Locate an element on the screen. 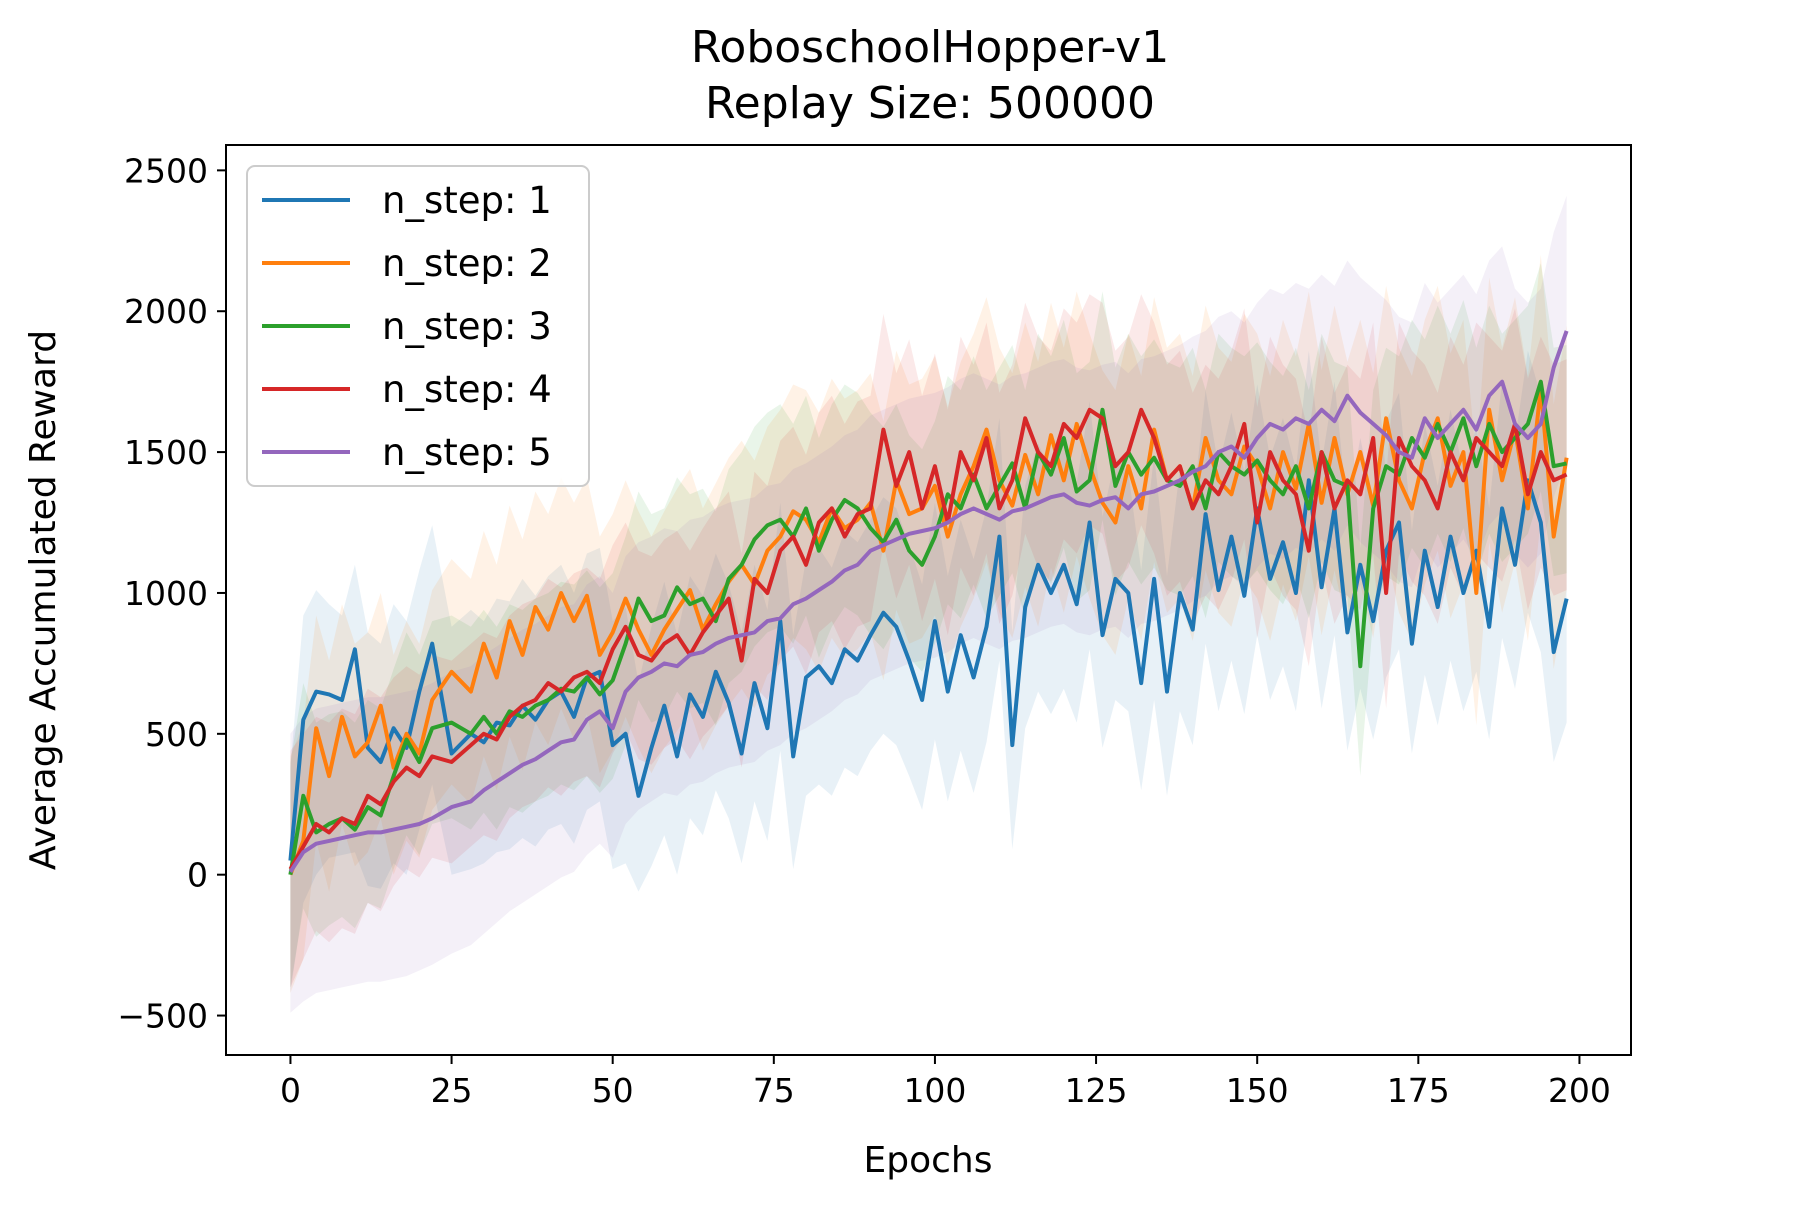 This screenshot has width=1800, height=1205. y-tick-label: 2500 is located at coordinates (166, 170).